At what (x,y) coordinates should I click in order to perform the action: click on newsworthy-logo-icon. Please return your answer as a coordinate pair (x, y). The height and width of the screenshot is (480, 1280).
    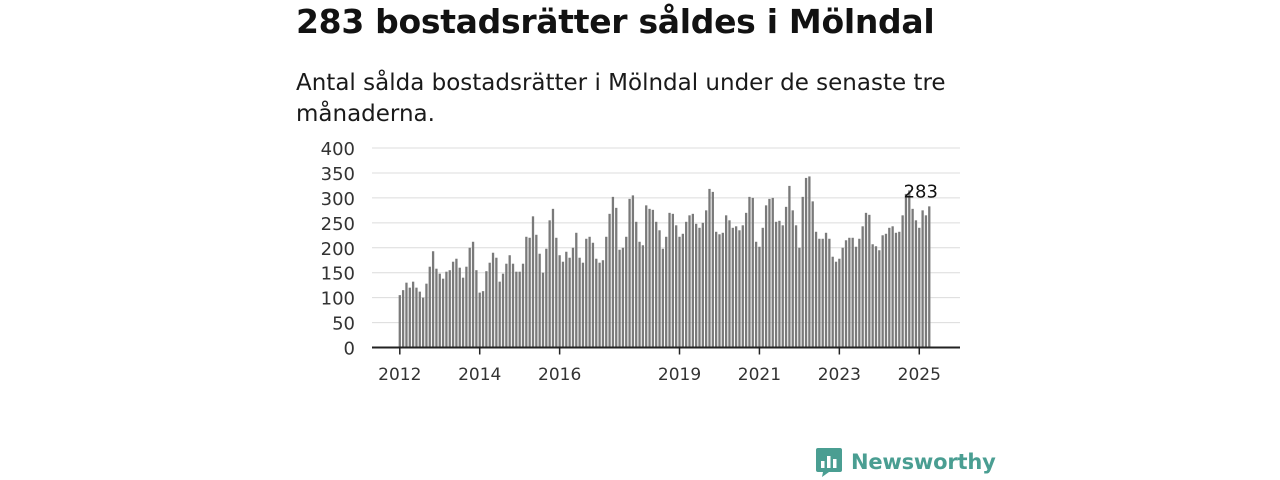
    Looking at the image, I should click on (829, 462).